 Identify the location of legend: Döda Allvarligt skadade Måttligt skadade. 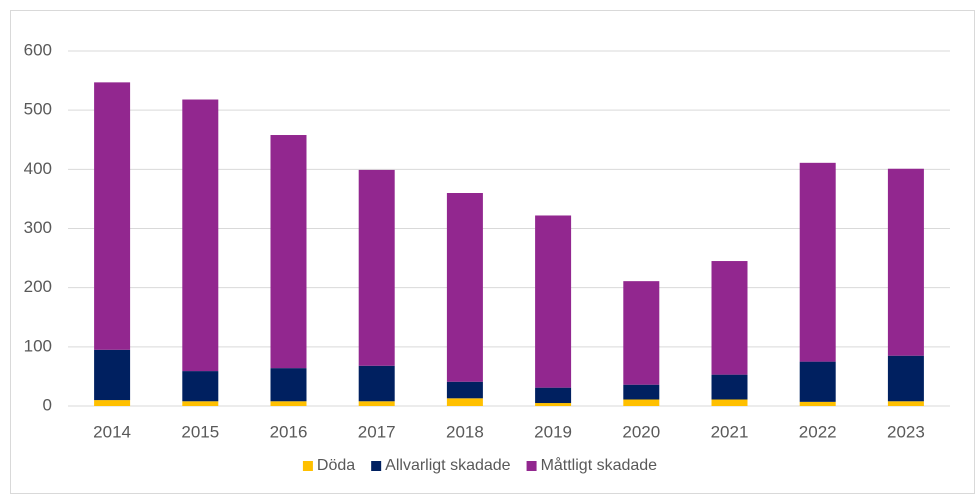
(480, 465).